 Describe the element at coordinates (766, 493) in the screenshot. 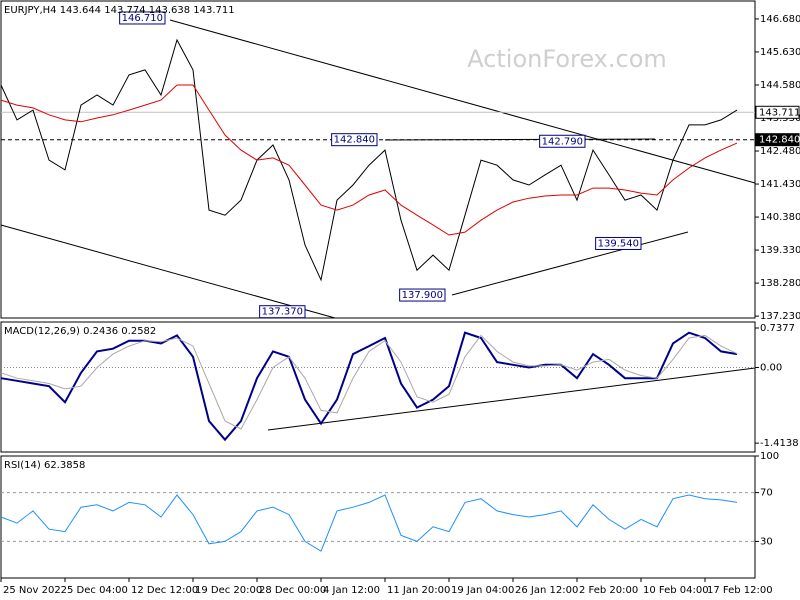

I see `y-tick-label: 70` at that location.